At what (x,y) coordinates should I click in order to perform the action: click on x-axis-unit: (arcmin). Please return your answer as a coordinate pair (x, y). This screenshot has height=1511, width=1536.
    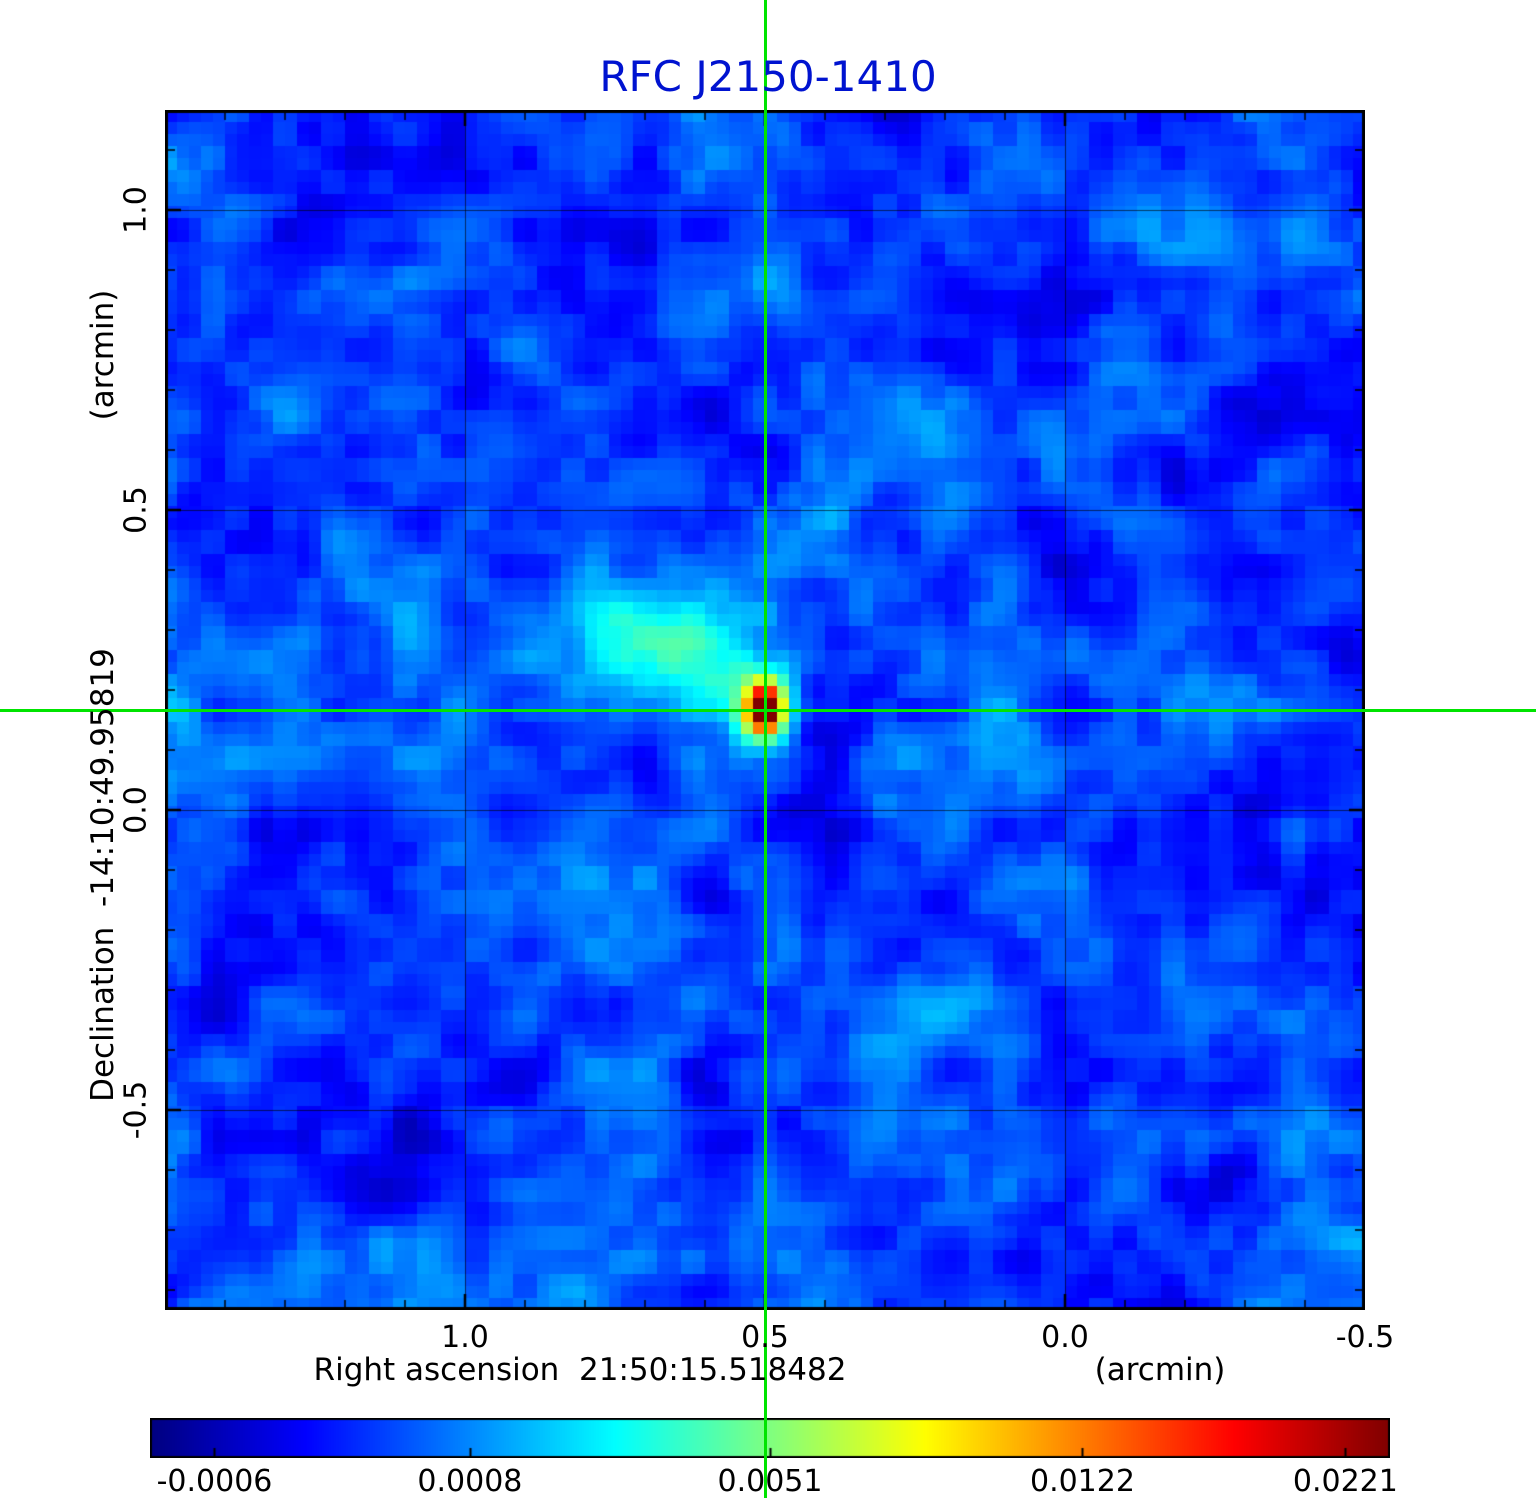
    Looking at the image, I should click on (1160, 1370).